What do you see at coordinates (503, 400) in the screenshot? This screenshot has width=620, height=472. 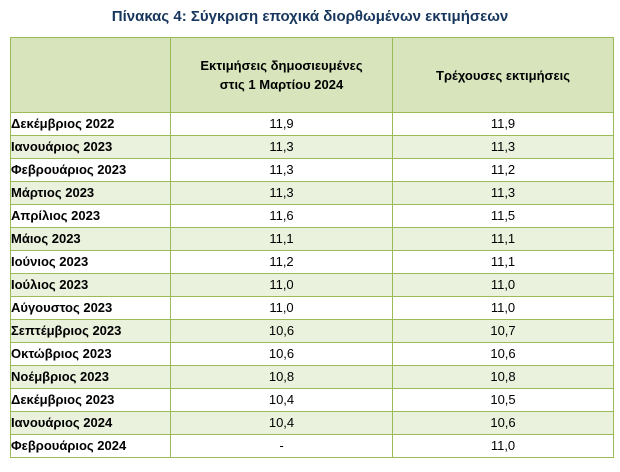 I see `row-current: 10,5` at bounding box center [503, 400].